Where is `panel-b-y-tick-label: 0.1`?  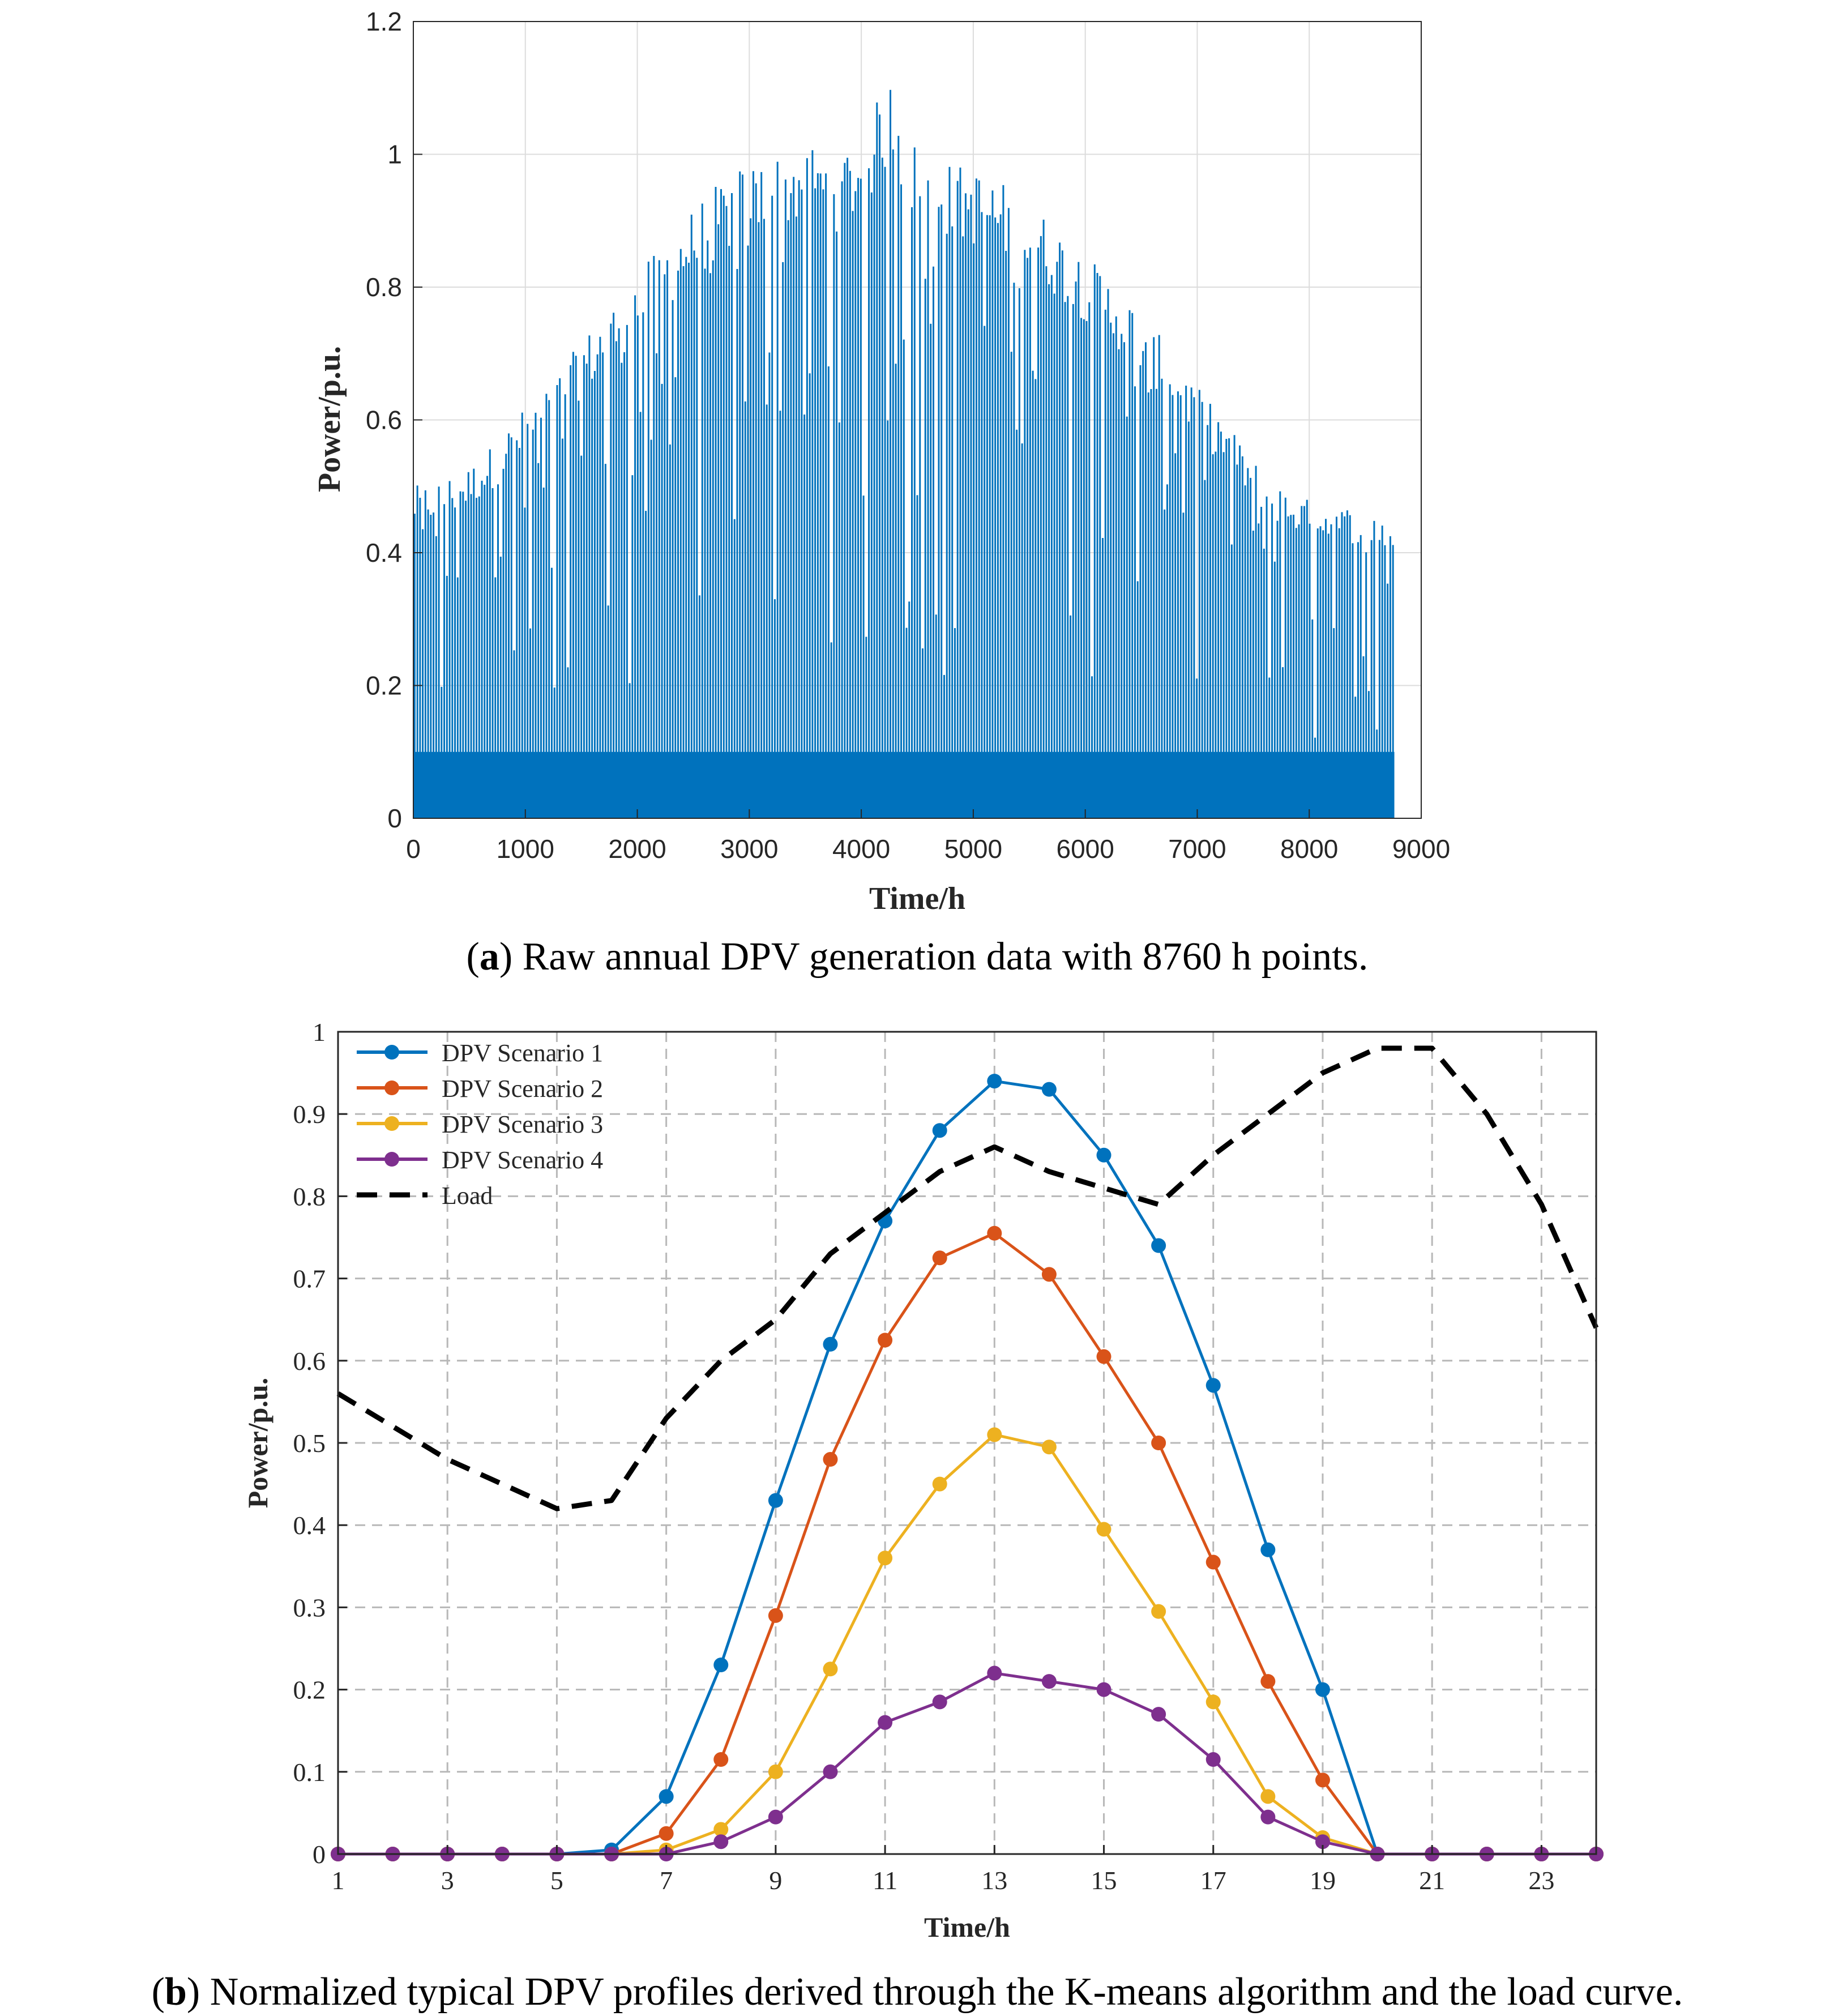
panel-b-y-tick-label: 0.1 is located at coordinates (309, 1772).